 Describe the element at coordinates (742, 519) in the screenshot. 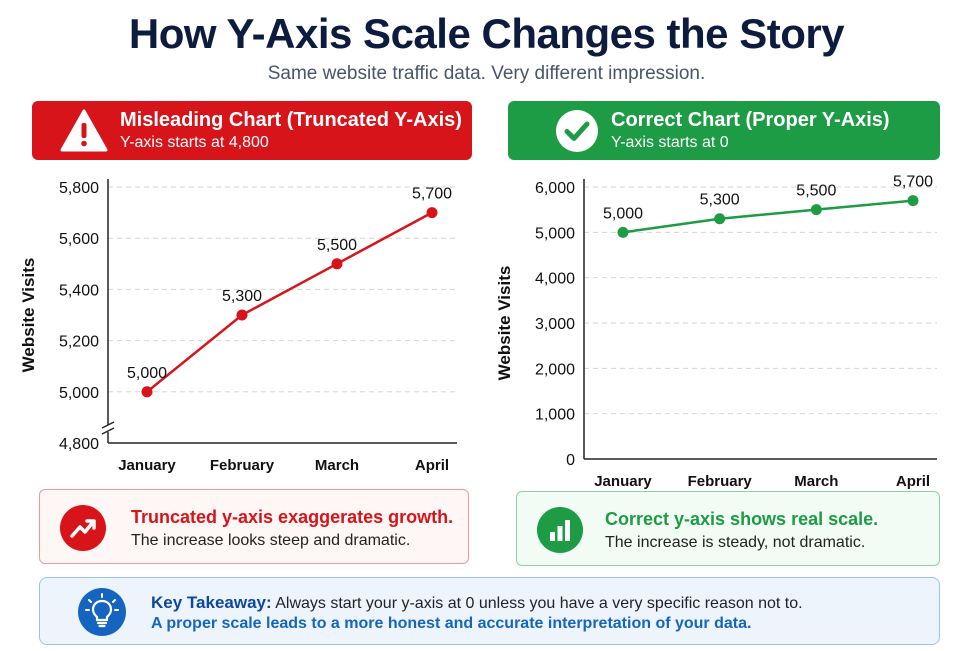

I see `correct-note-title: Correct y-axis shows real scale.` at that location.